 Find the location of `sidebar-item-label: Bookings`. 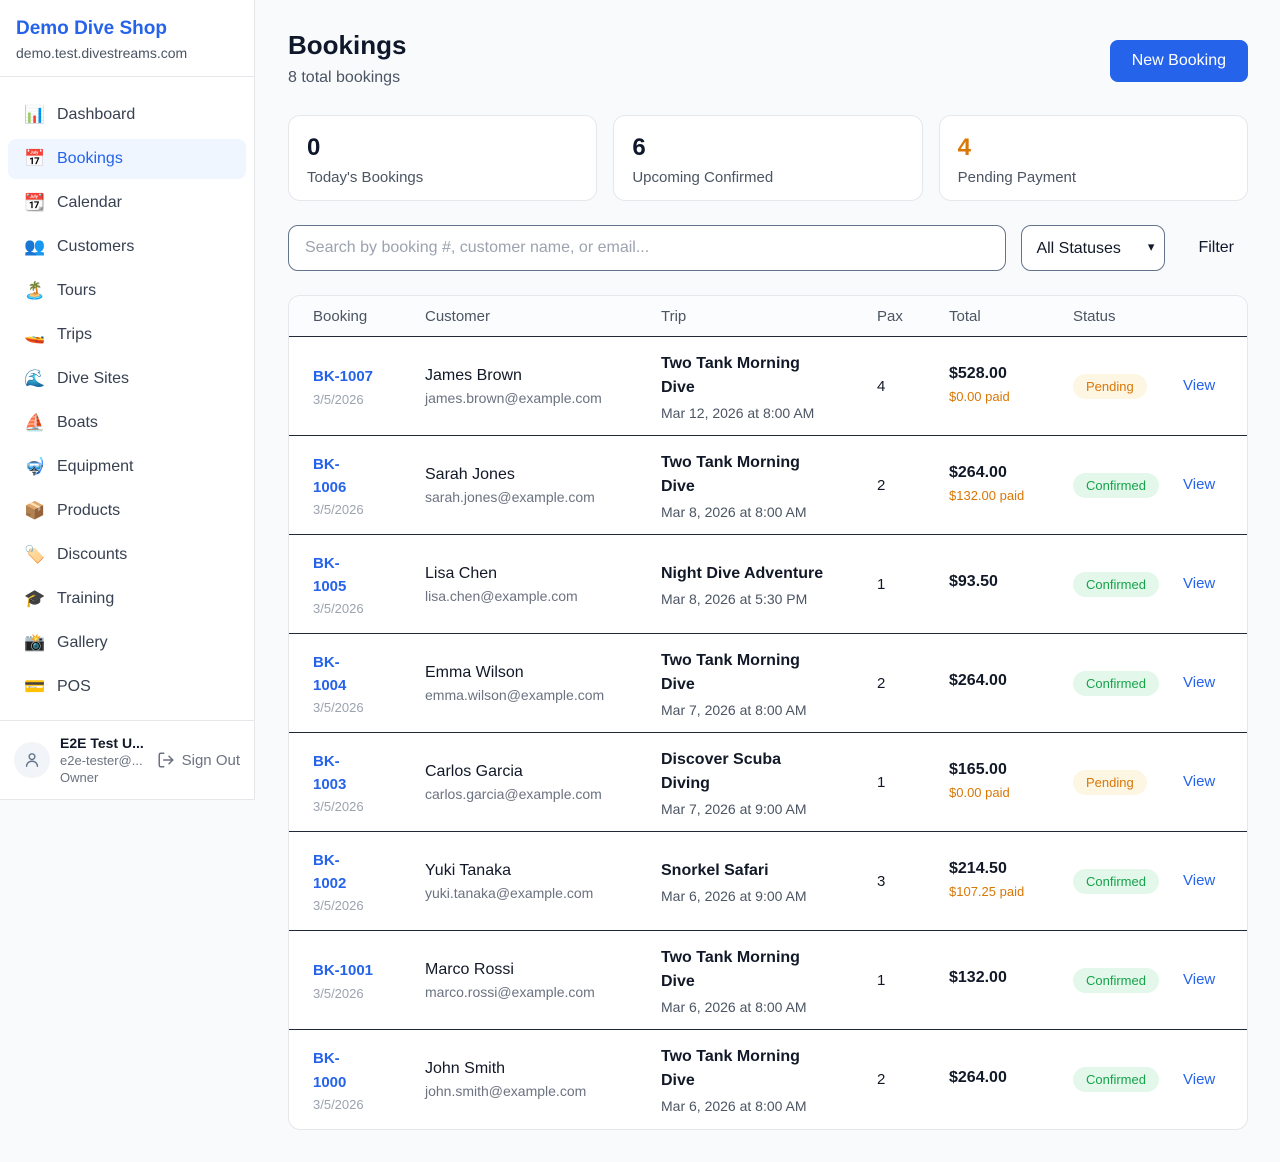

sidebar-item-label: Bookings is located at coordinates (90, 158).